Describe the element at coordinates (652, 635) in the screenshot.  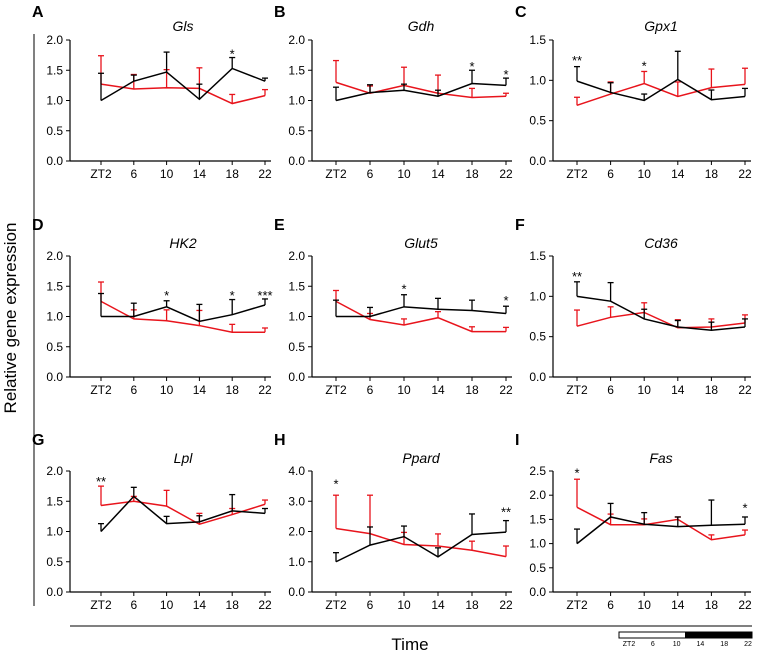
I see `light-phase-bar` at that location.